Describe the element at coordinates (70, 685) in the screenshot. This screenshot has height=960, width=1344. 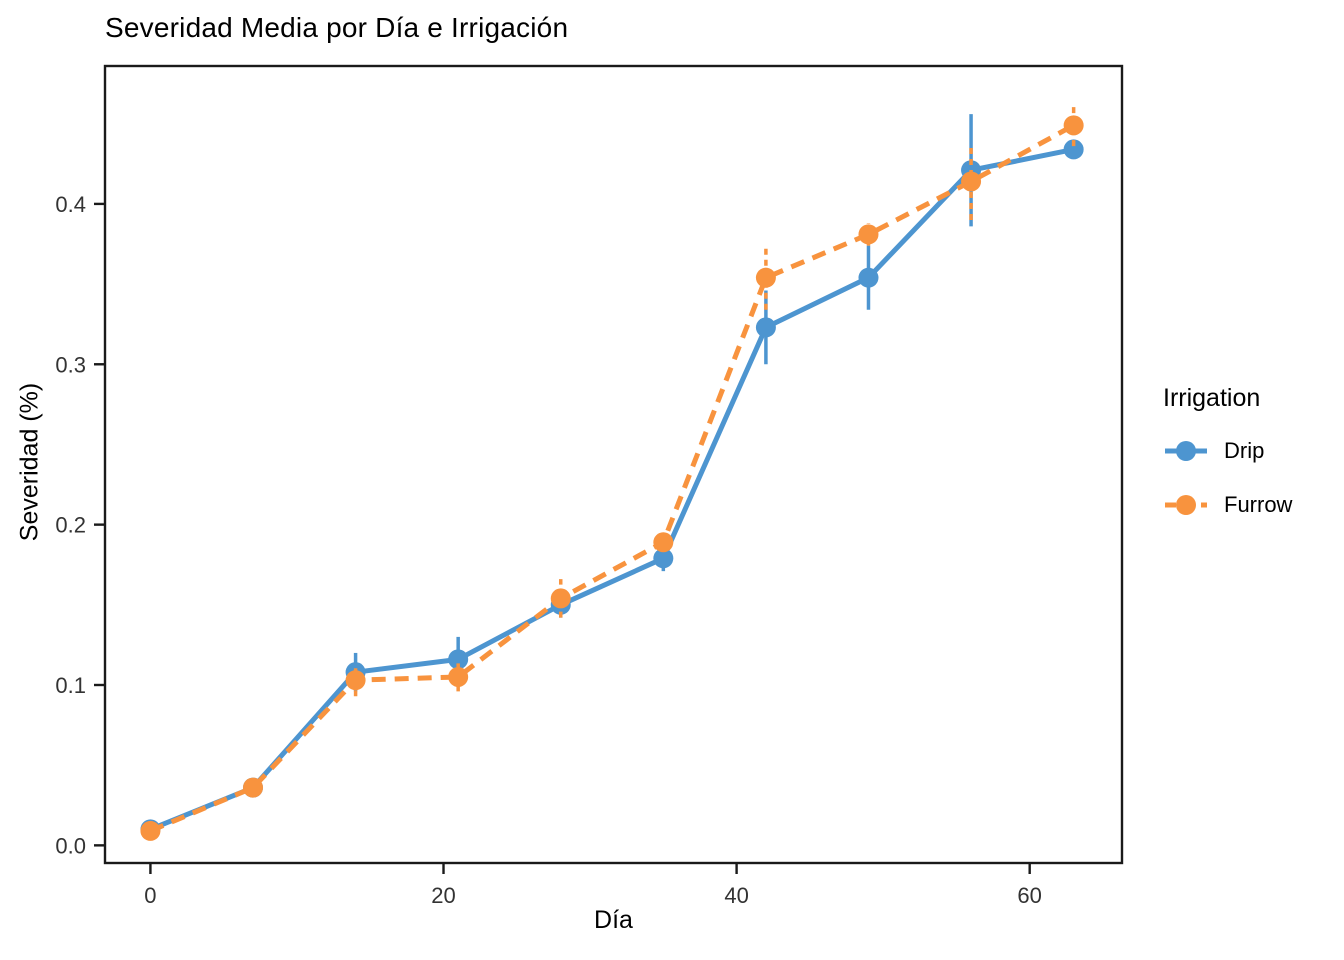
I see `y-tick-label: 0.1` at that location.